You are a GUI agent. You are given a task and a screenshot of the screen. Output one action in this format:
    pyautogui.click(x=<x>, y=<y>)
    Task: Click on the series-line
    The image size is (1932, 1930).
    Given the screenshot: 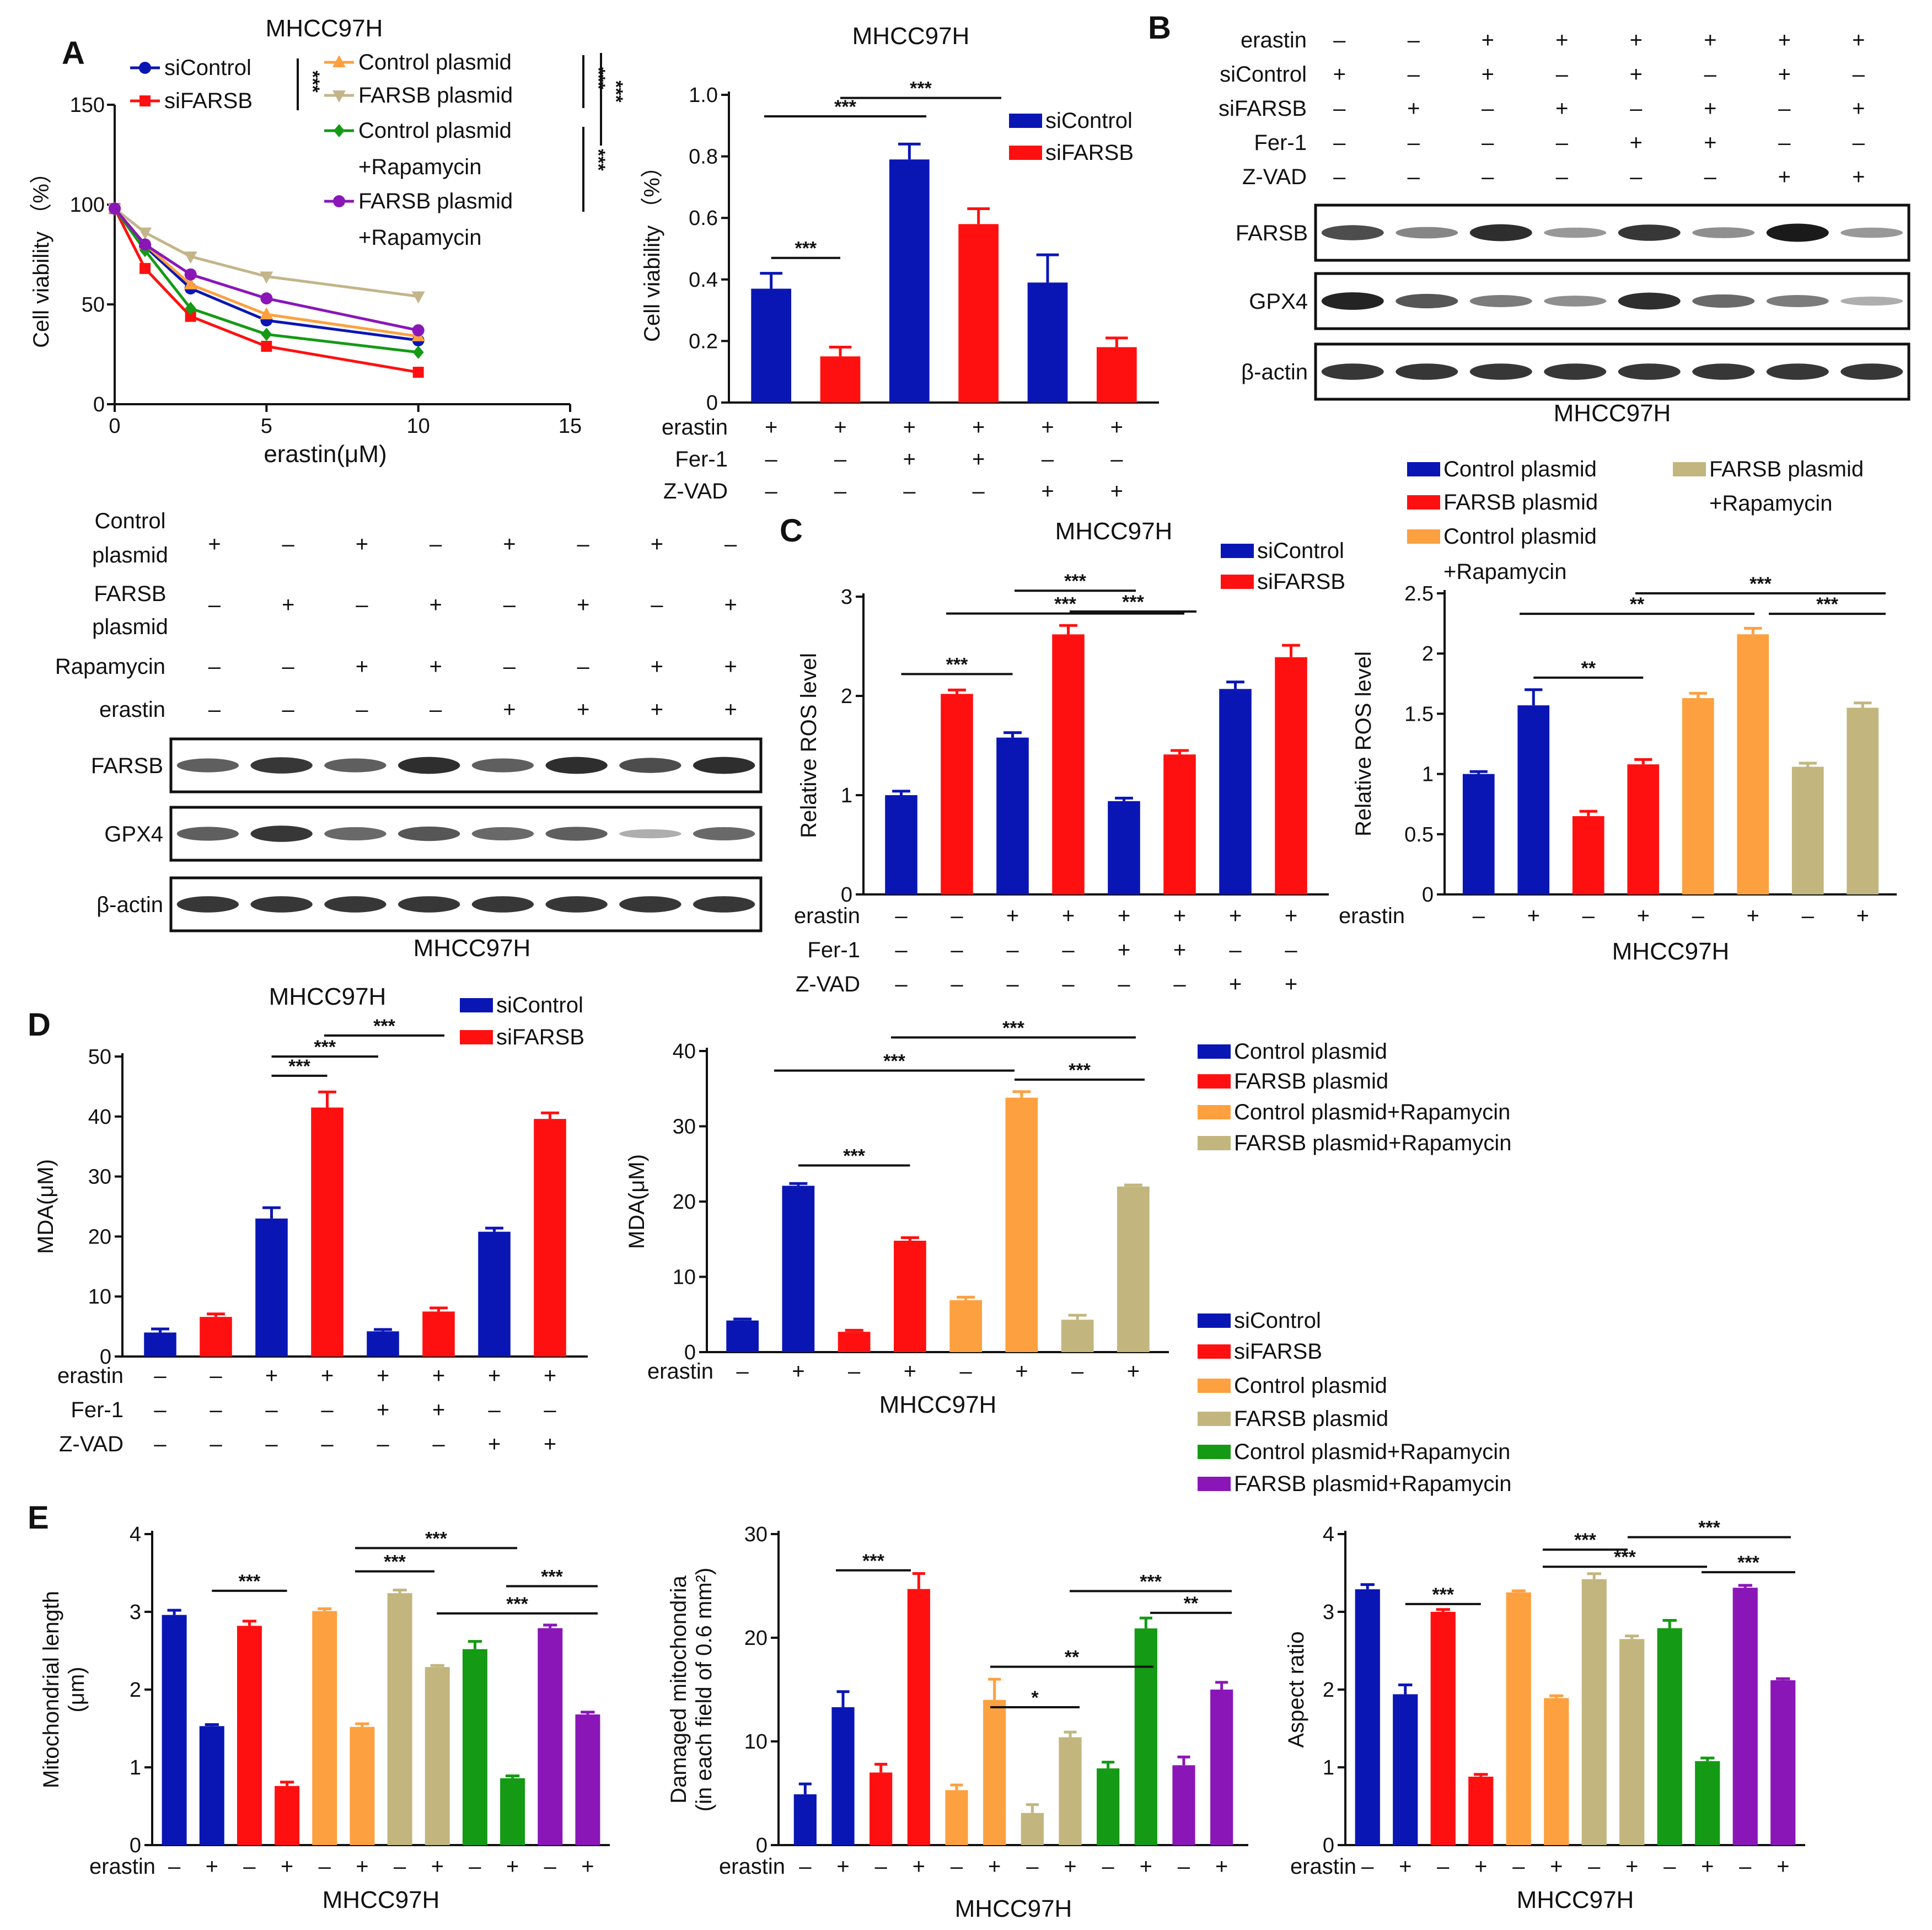 What is the action you would take?
    pyautogui.click(x=267, y=269)
    